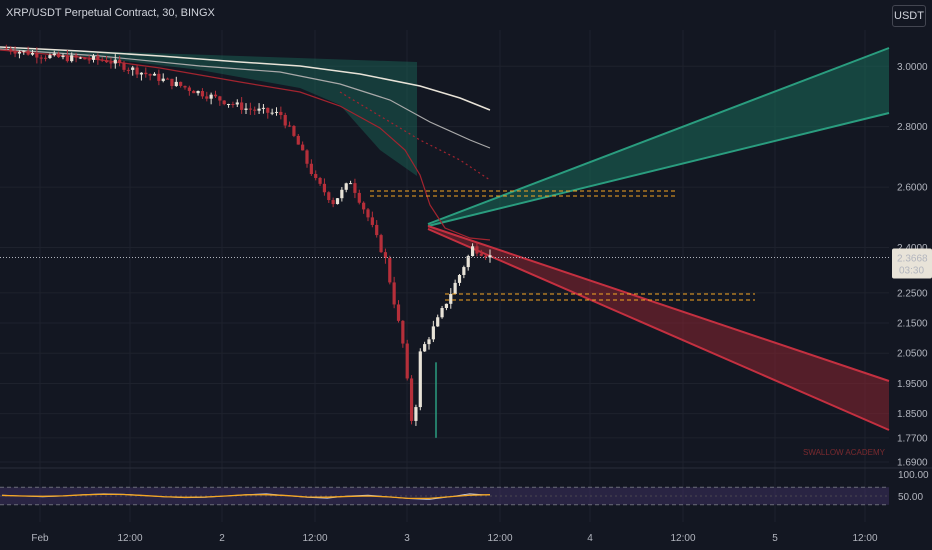  What do you see at coordinates (864, 538) in the screenshot?
I see `x-tick-label-9: 12:00` at bounding box center [864, 538].